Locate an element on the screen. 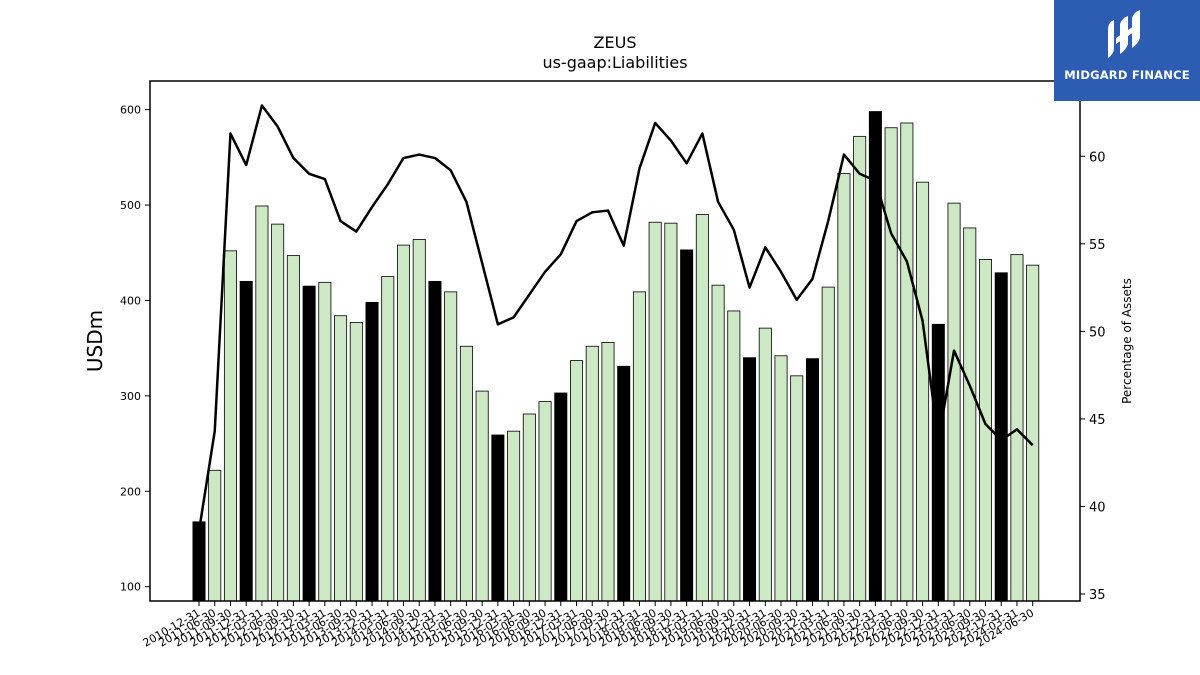 The width and height of the screenshot is (1200, 675). y2-tick-label: 35 is located at coordinates (1097, 595).